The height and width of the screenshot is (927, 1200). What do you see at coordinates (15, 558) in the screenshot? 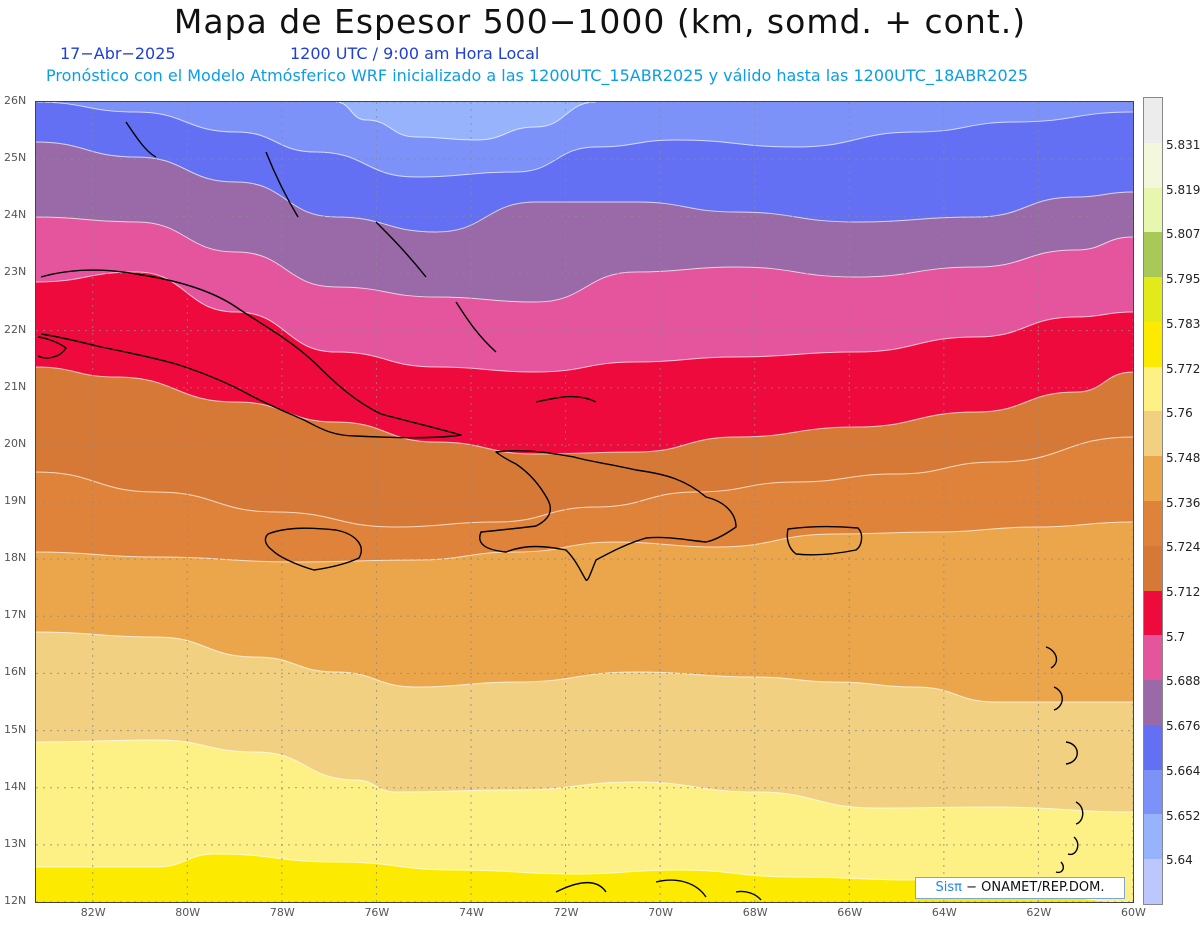
I see `lat-tick-label: 18N` at bounding box center [15, 558].